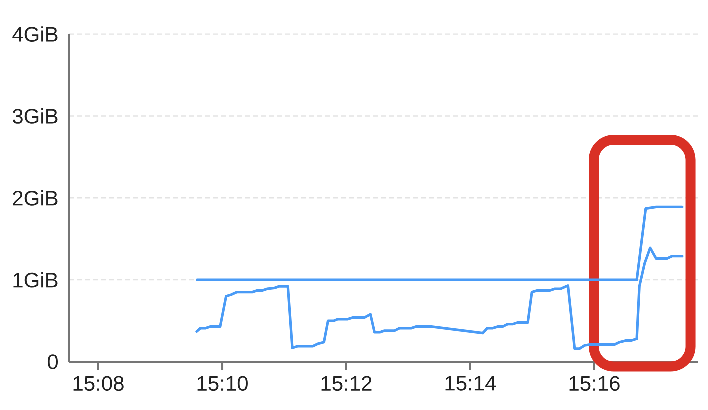  Describe the element at coordinates (36, 280) in the screenshot. I see `y-tick-label: 1GiB` at that location.